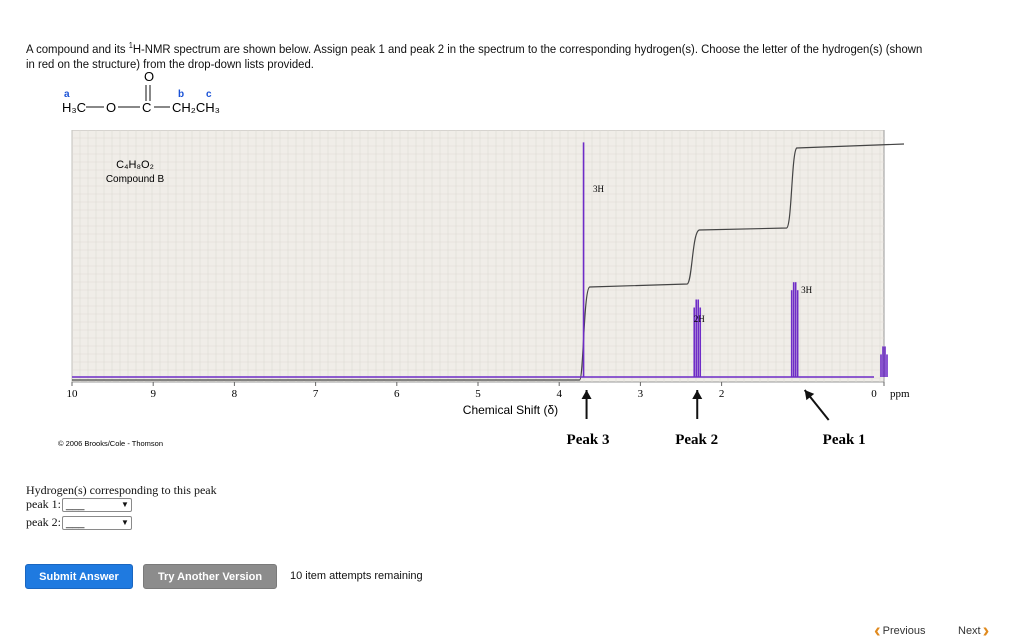 This screenshot has width=1024, height=644. Describe the element at coordinates (75, 504) in the screenshot. I see `peak1-value: ___` at that location.